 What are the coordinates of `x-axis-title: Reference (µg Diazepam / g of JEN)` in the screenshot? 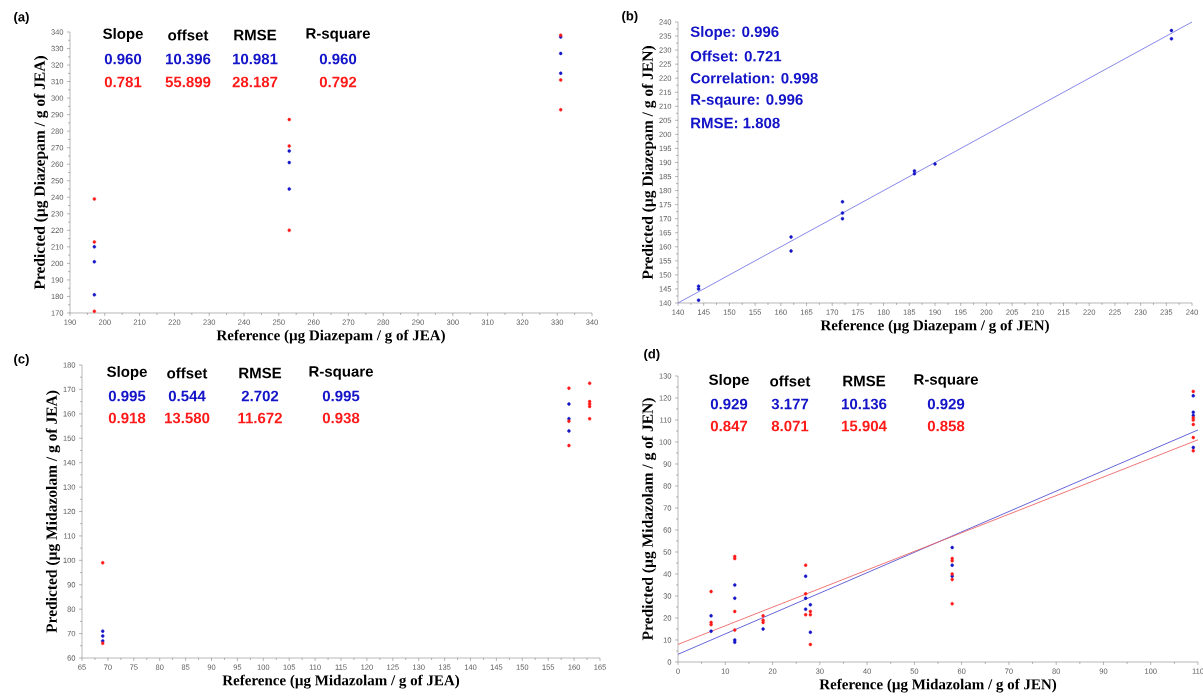 It's located at (934, 326).